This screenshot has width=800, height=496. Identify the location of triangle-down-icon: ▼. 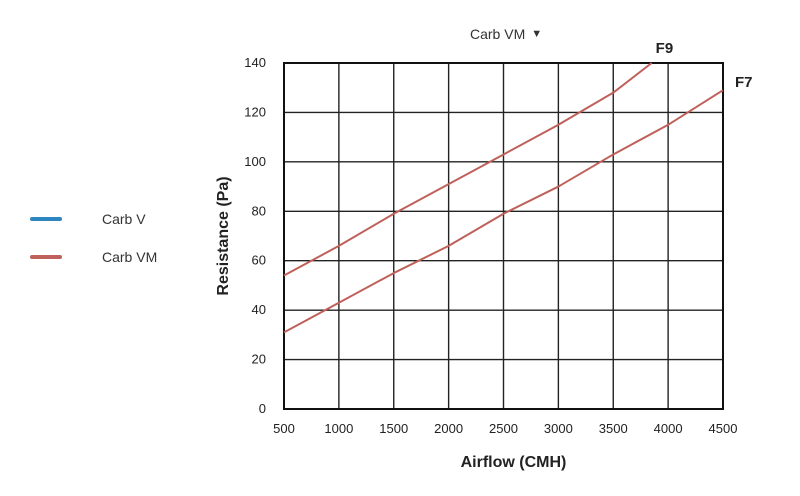
(537, 34).